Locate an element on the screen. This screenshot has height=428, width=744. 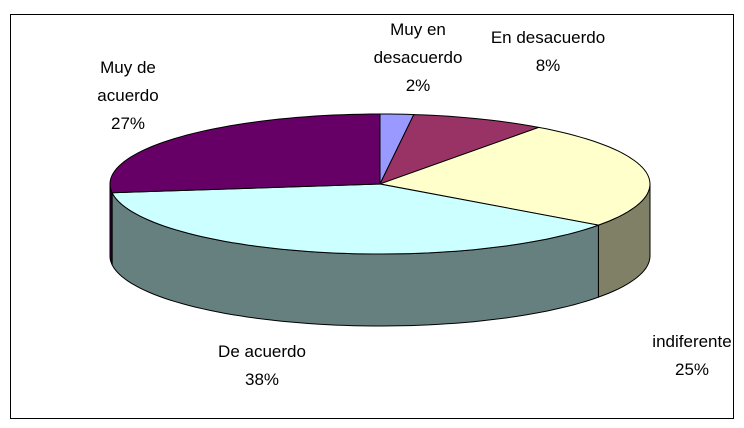
slice-label: Muy de acuerdo 27% is located at coordinates (128, 96).